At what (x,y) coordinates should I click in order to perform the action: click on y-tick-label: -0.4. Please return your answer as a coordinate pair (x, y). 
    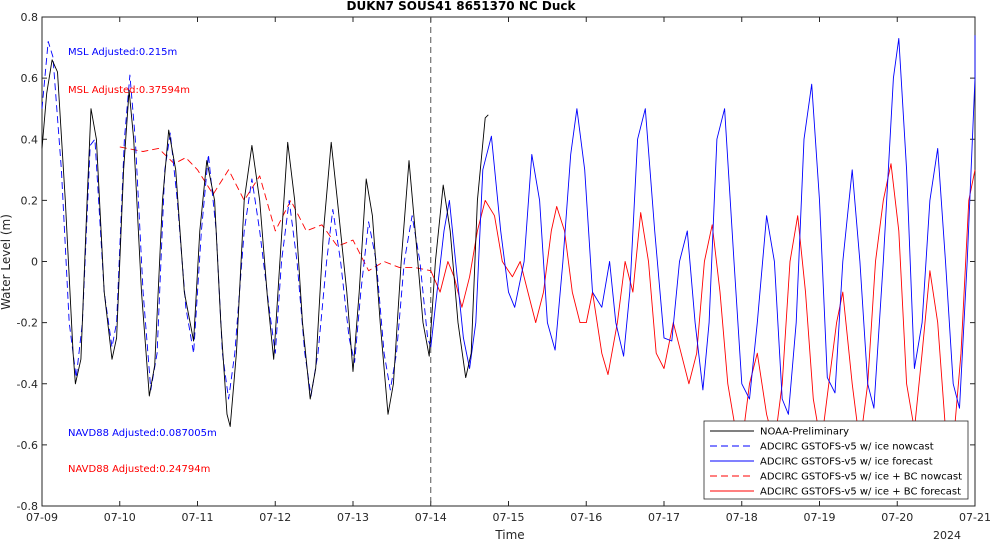
    Looking at the image, I should click on (27, 384).